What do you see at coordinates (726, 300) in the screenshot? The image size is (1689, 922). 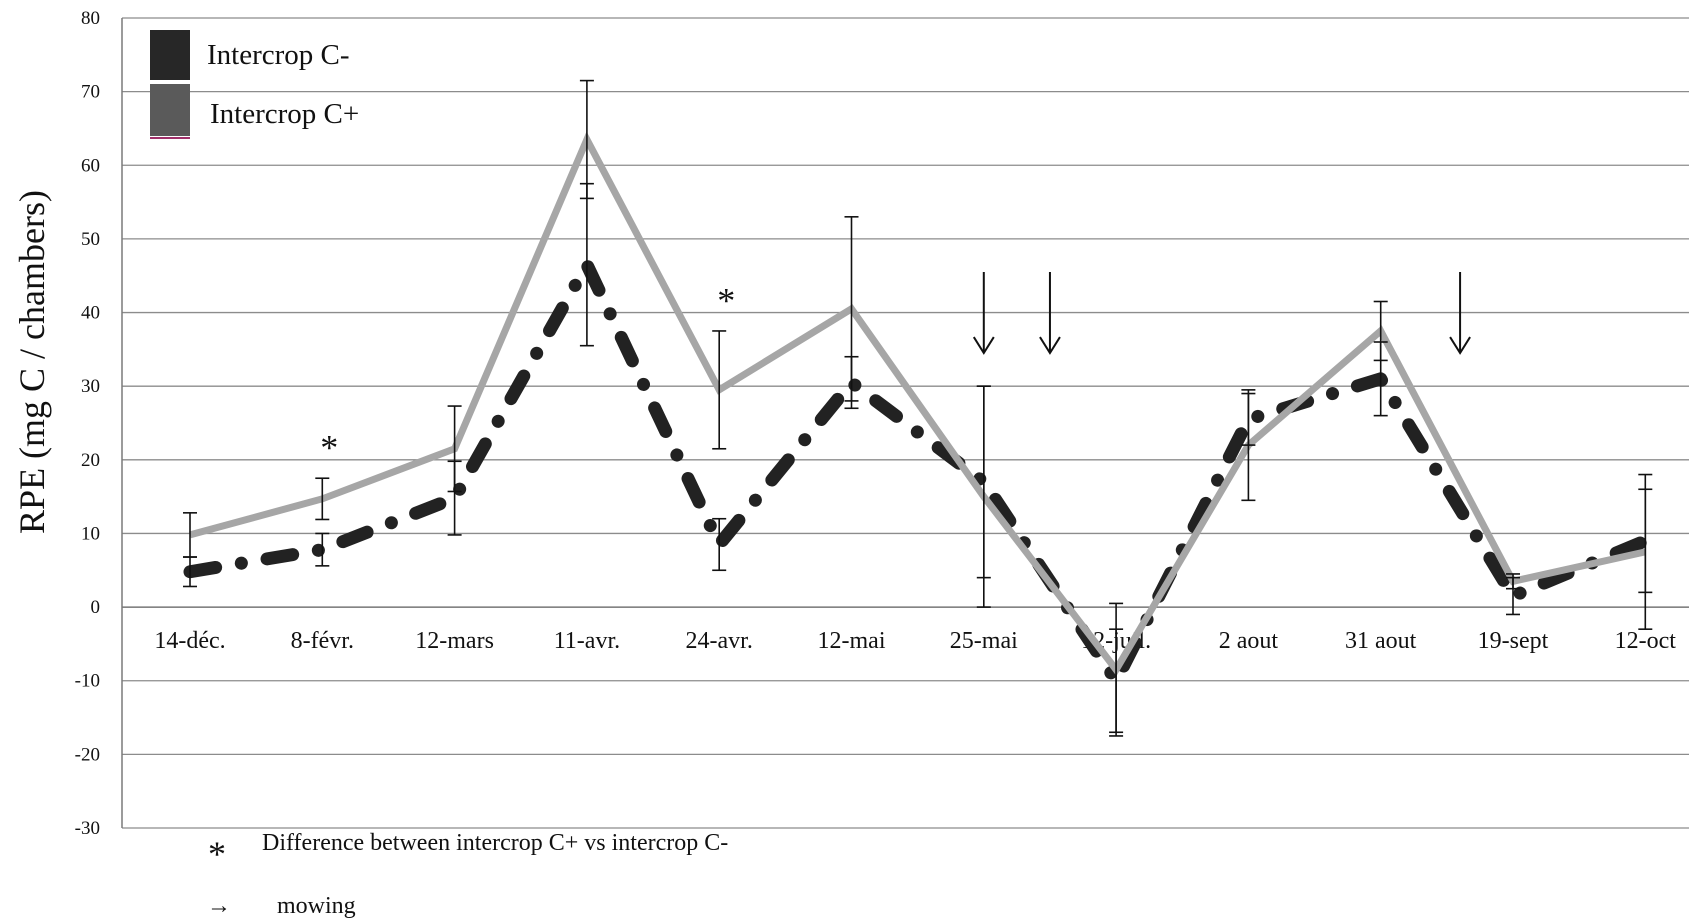 I see `significance-asterisk-1: *` at bounding box center [726, 300].